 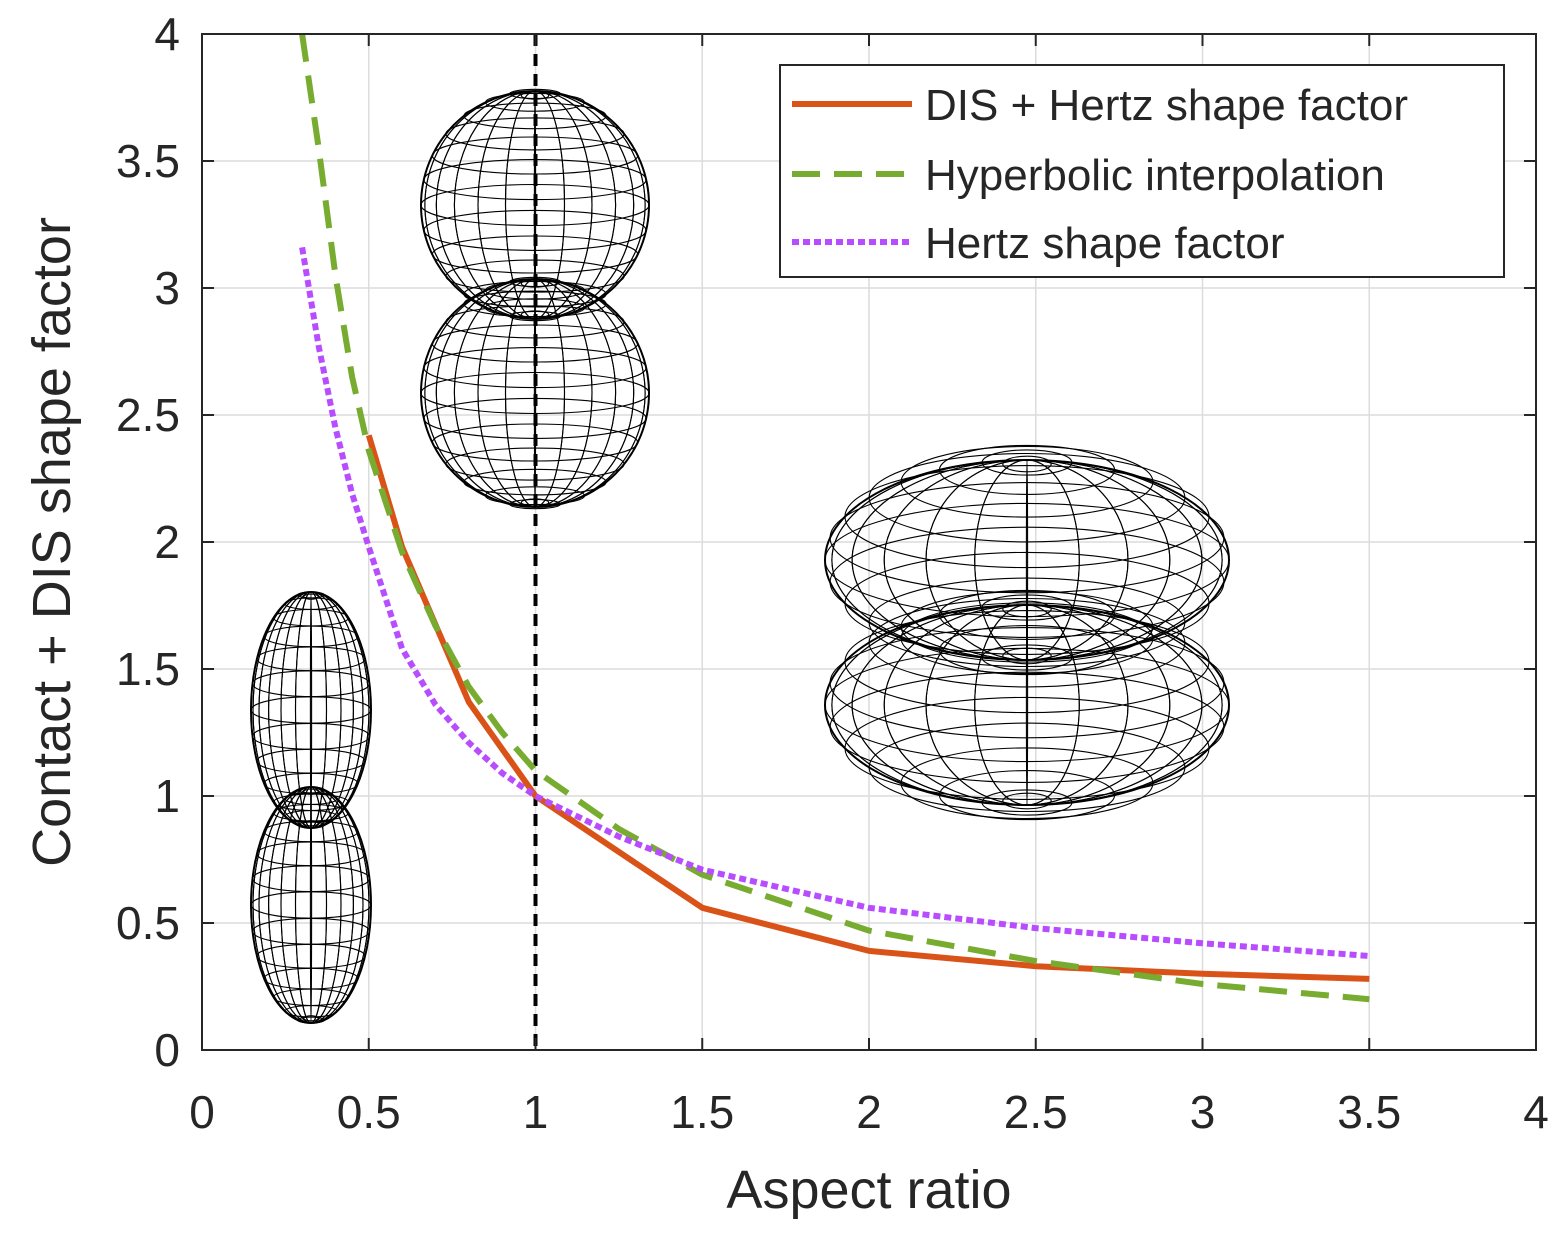 What do you see at coordinates (1155, 175) in the screenshot?
I see `legend-label-hyperbolic: Hyperbolic interpolation` at bounding box center [1155, 175].